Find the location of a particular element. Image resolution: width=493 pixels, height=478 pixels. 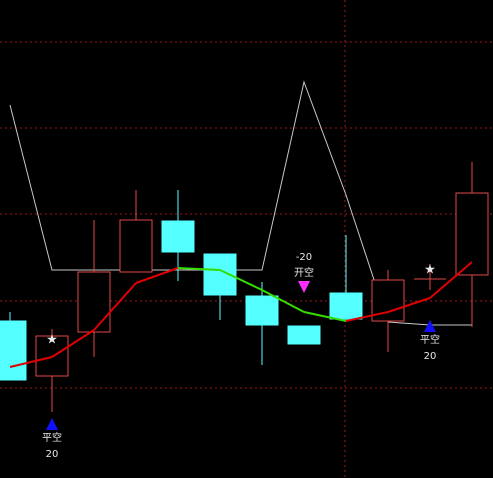

signal-qty: -20 is located at coordinates (304, 257).